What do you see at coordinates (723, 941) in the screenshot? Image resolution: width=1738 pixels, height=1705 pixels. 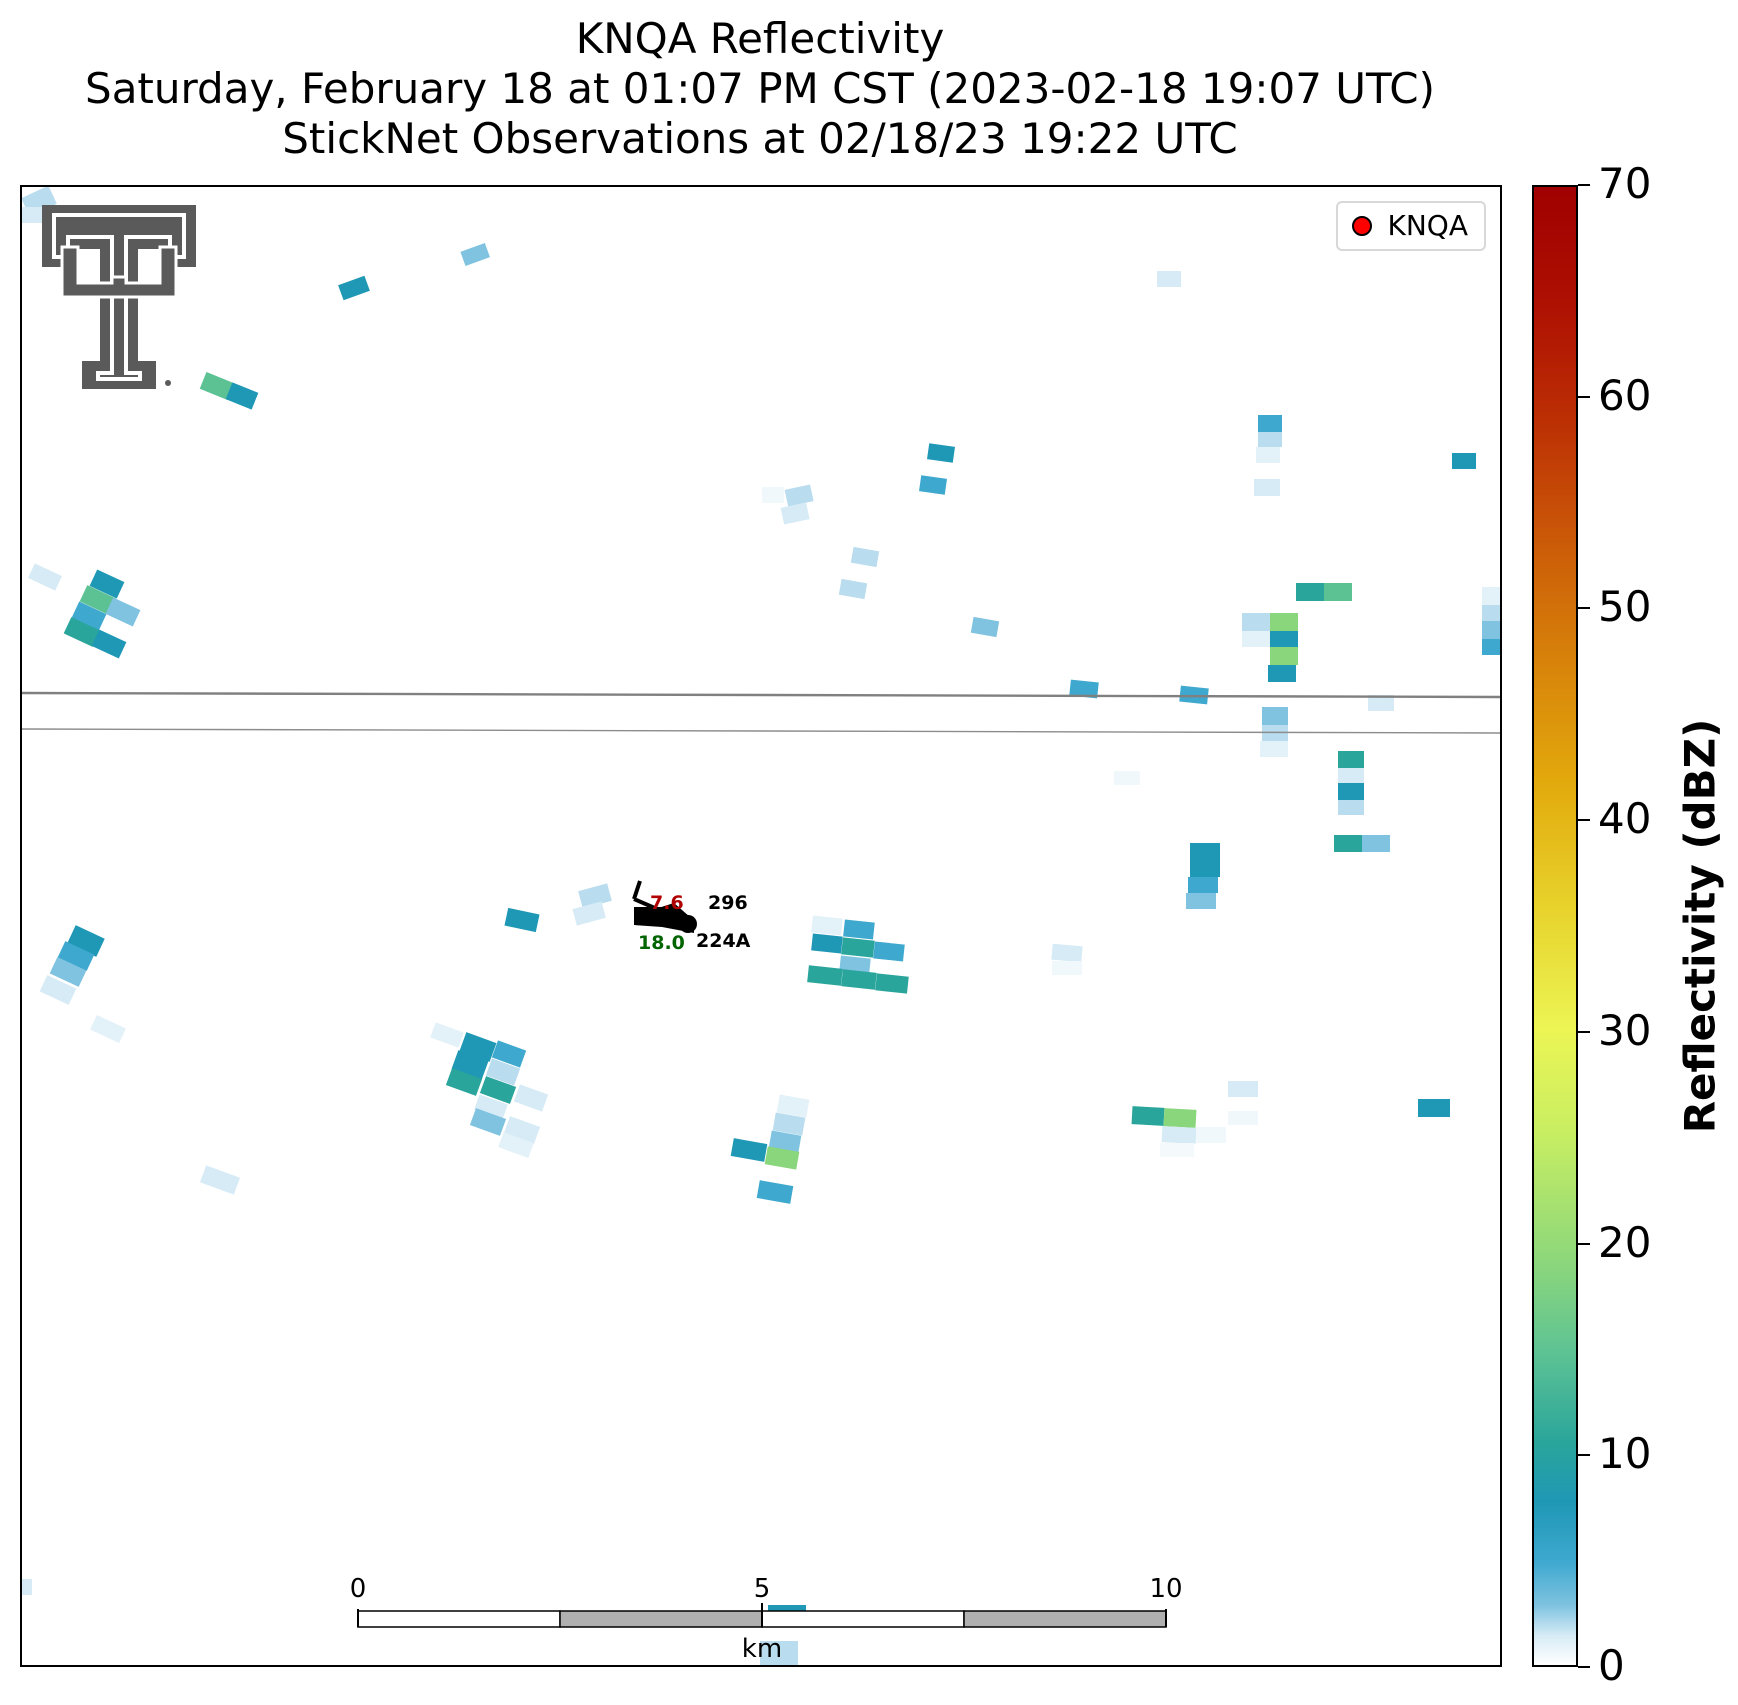 I see `station-id: 224A` at bounding box center [723, 941].